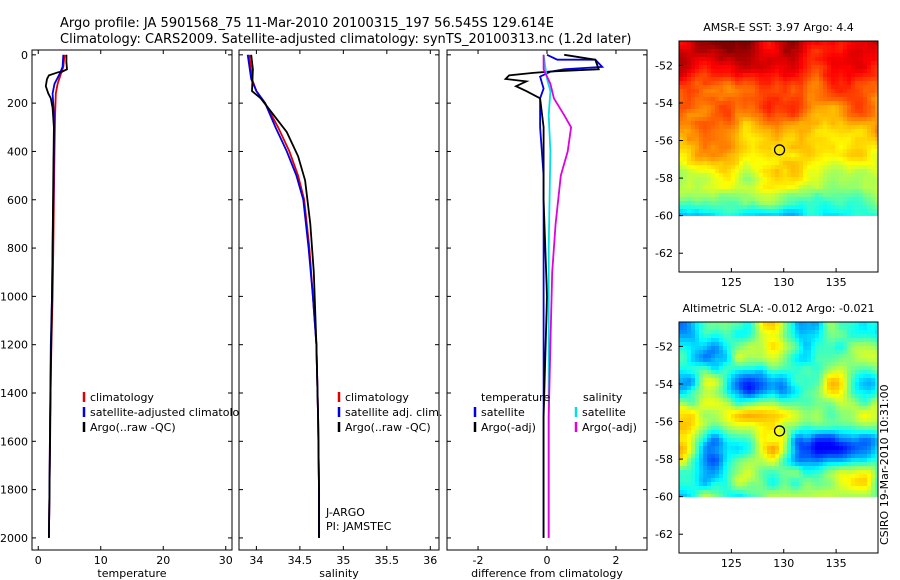  I want to click on sla_map-y-tick-label: -52, so click(664, 346).